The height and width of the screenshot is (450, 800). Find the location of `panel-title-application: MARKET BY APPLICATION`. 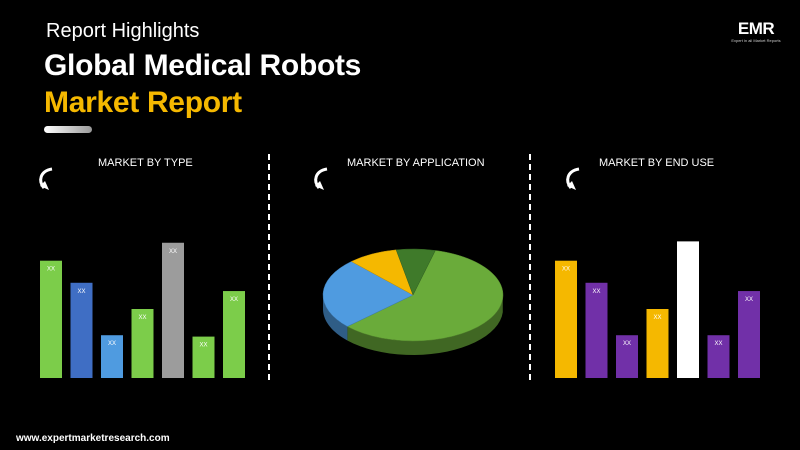

panel-title-application: MARKET BY APPLICATION is located at coordinates (416, 163).